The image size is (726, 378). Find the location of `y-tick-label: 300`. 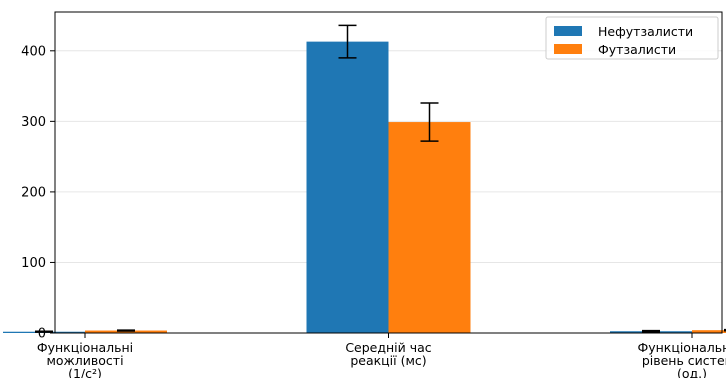

y-tick-label: 300 is located at coordinates (33, 122).